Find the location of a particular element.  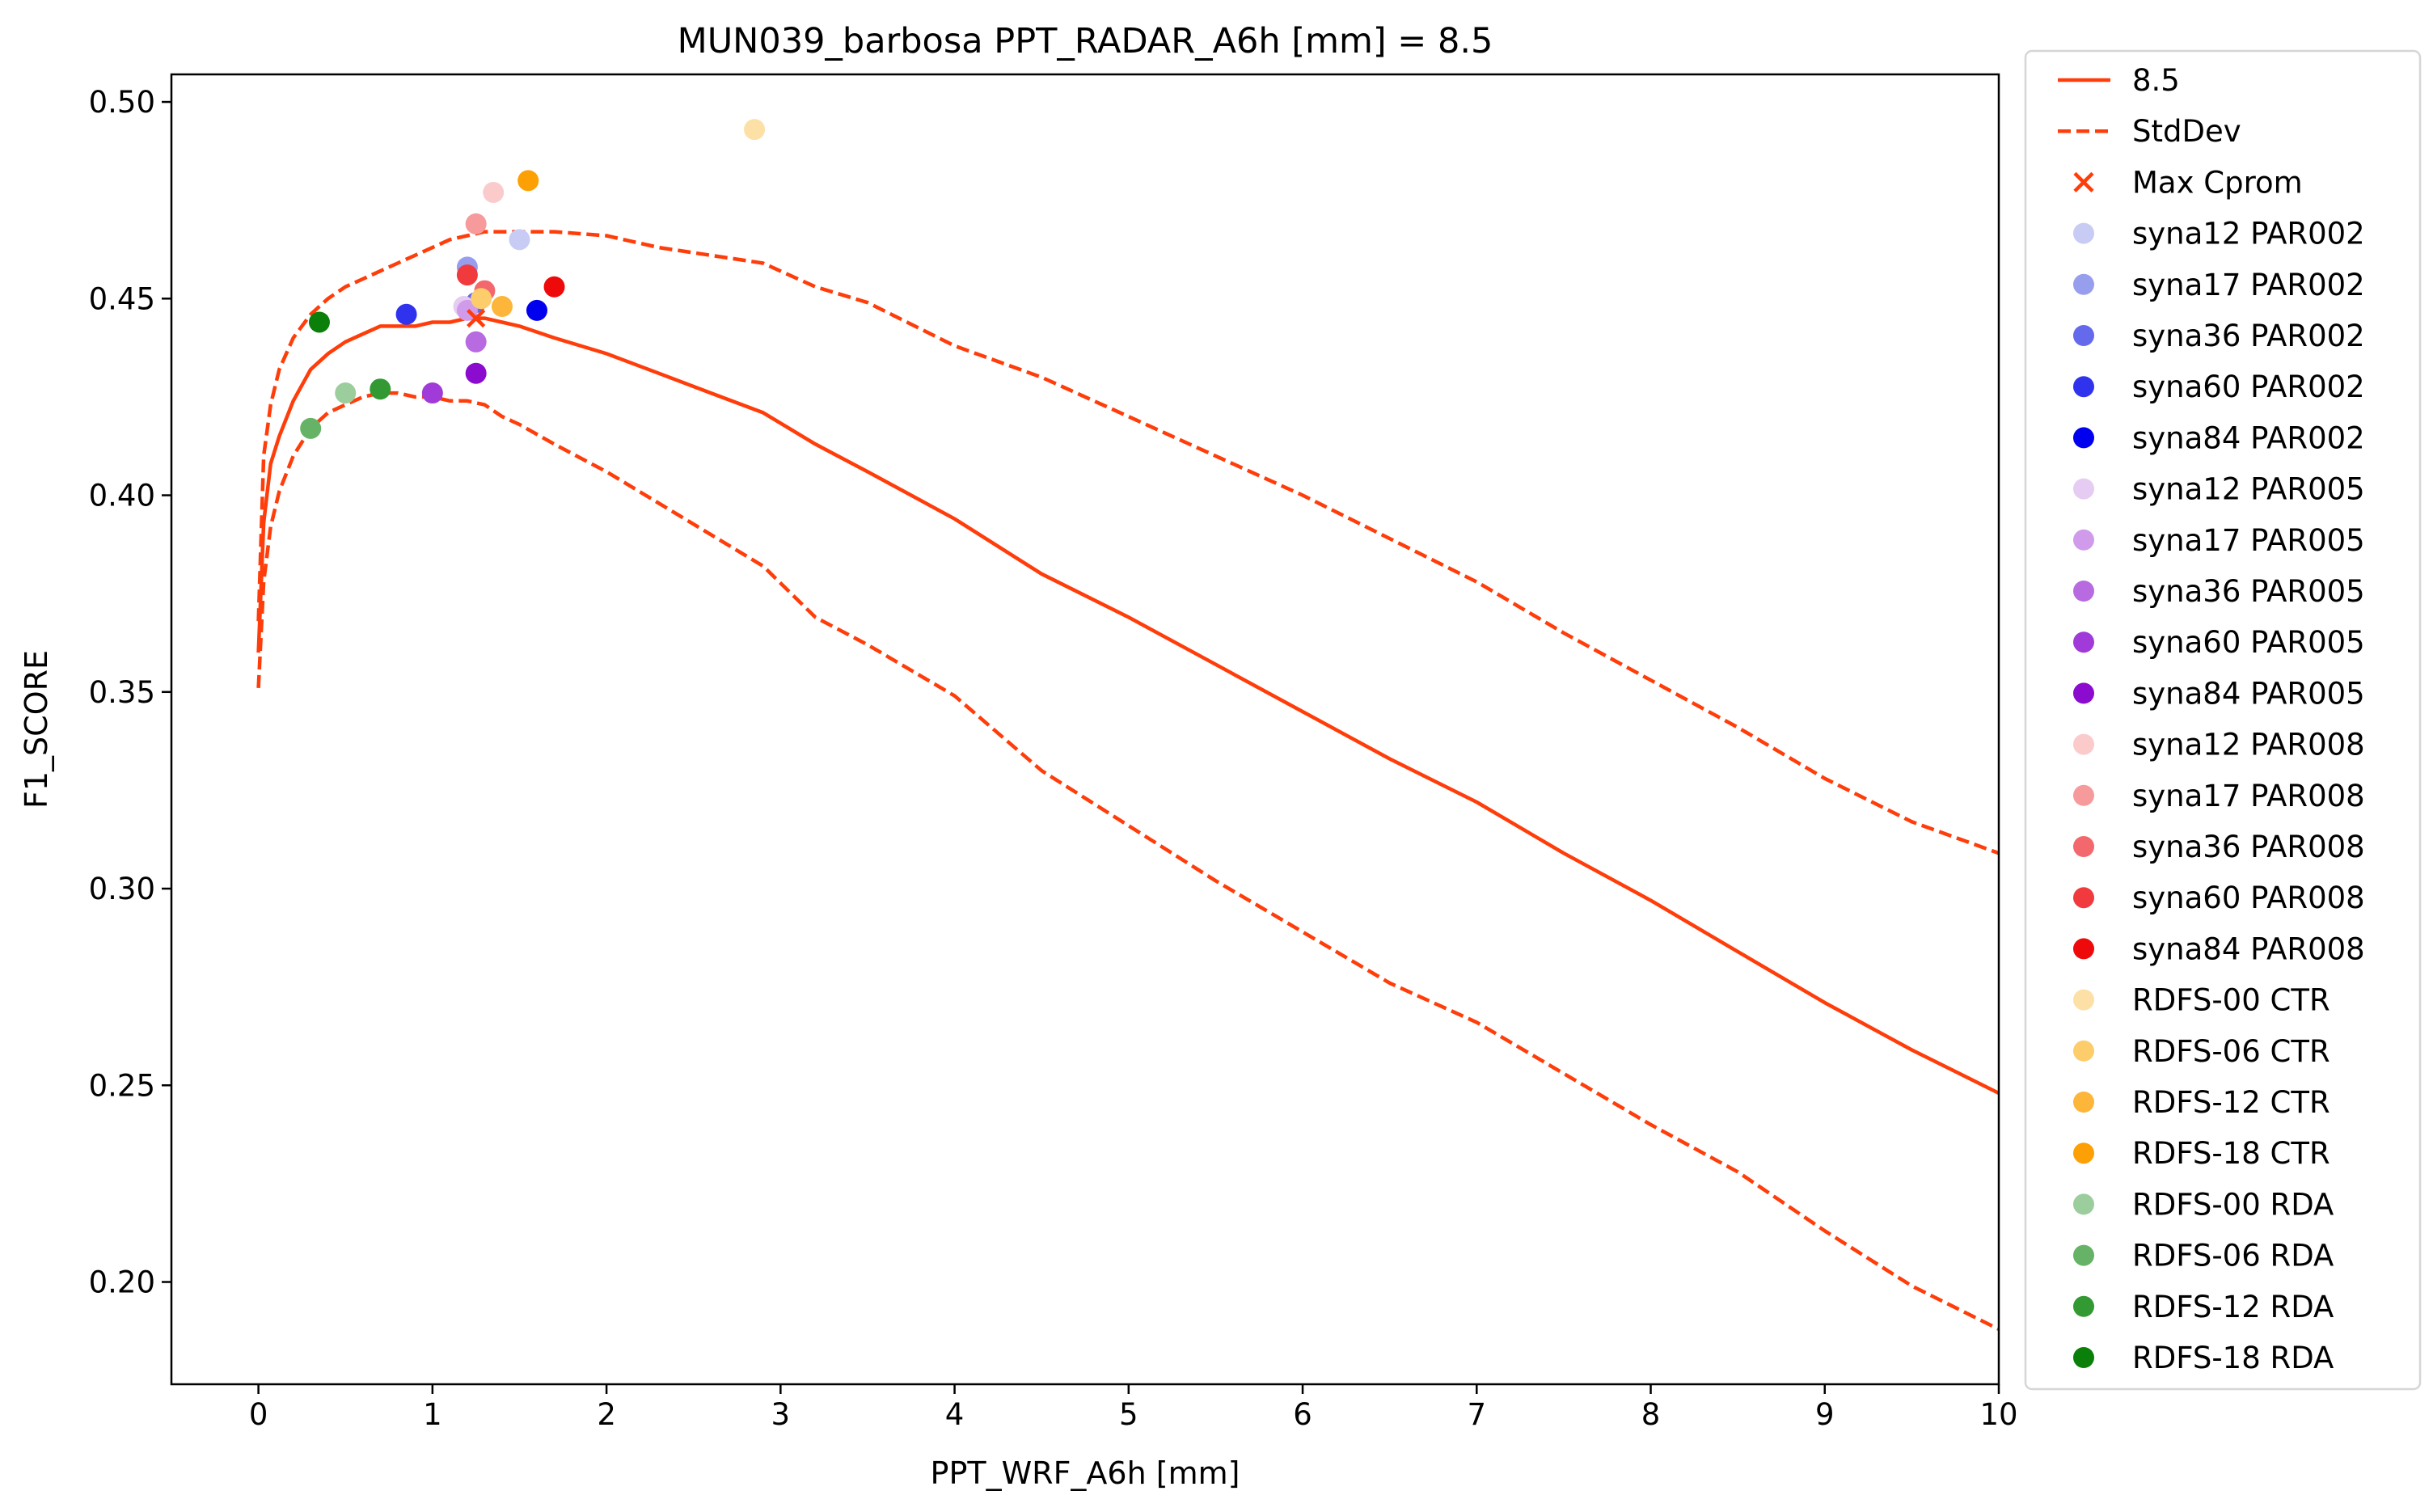

x-tick-label: 0 is located at coordinates (258, 1414).